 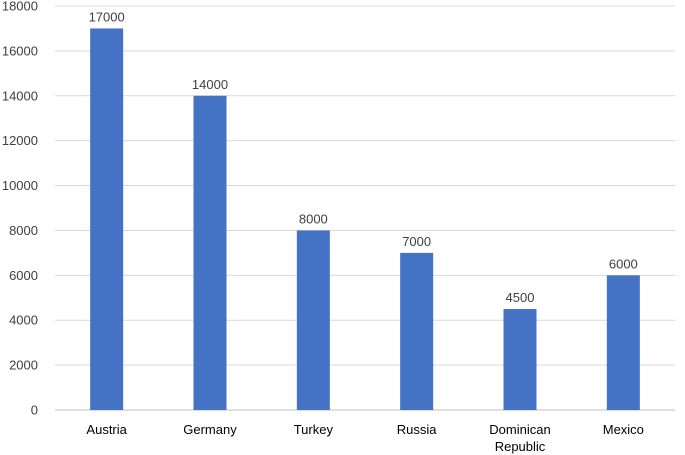 I want to click on y-tick-label: 10000, so click(x=20, y=185).